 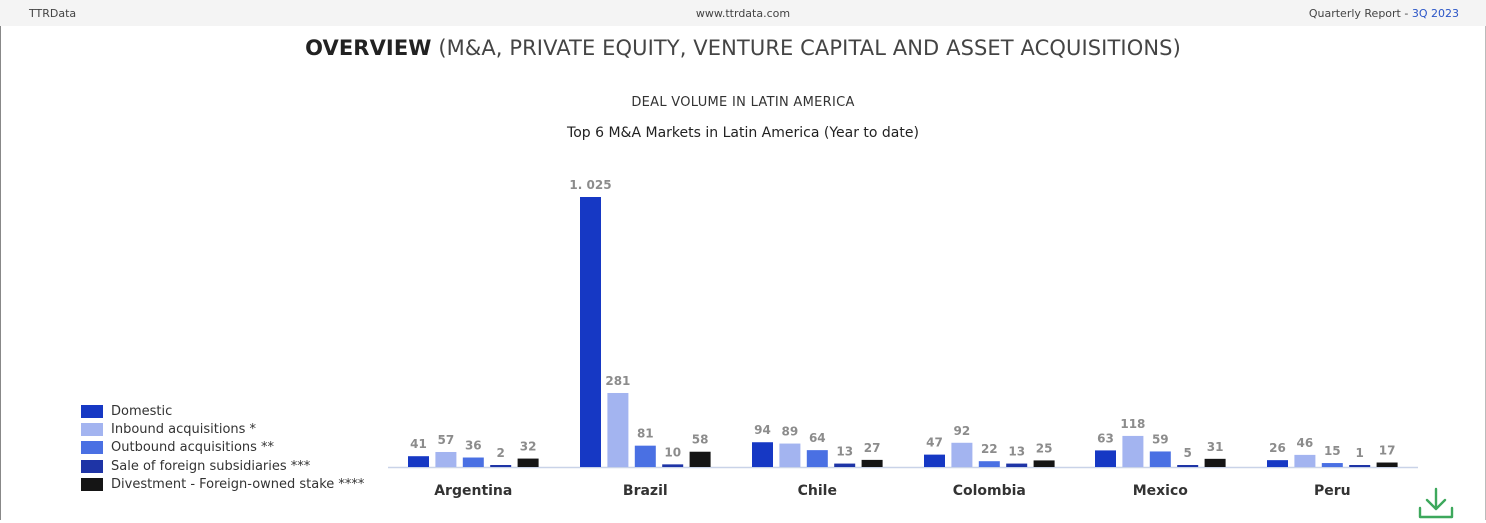 What do you see at coordinates (962, 454) in the screenshot?
I see `bar-colombia-inbound-acquisitions` at bounding box center [962, 454].